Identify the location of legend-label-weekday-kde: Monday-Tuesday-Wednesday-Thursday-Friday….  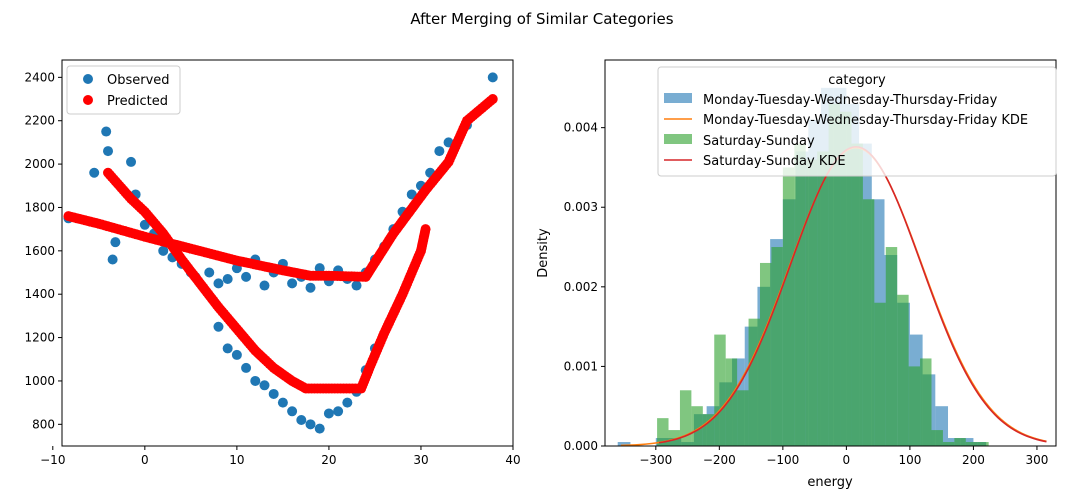
(865, 120).